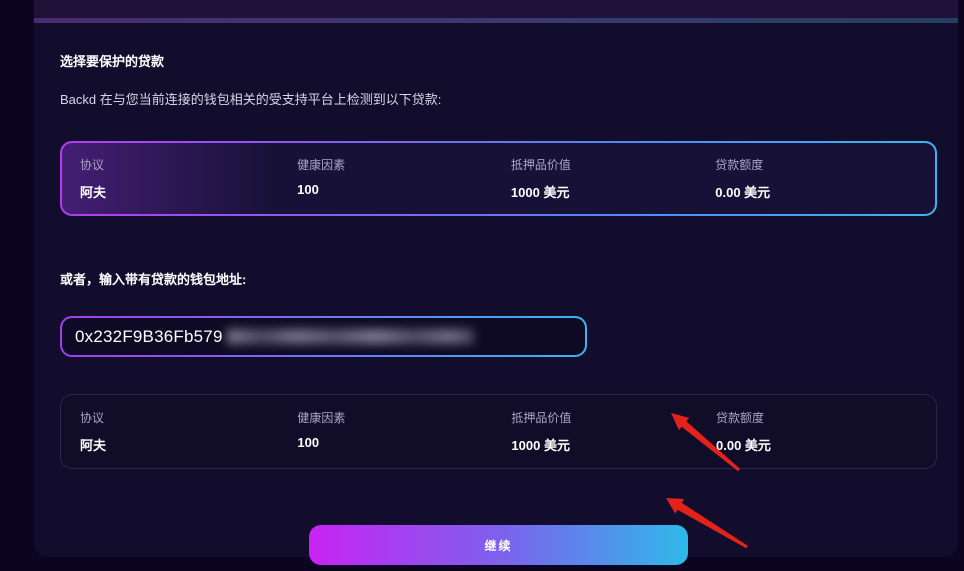 Image resolution: width=964 pixels, height=571 pixels. What do you see at coordinates (153, 279) in the screenshot?
I see `address-input-label: 或者，输入带有贷款的钱包地址:` at bounding box center [153, 279].